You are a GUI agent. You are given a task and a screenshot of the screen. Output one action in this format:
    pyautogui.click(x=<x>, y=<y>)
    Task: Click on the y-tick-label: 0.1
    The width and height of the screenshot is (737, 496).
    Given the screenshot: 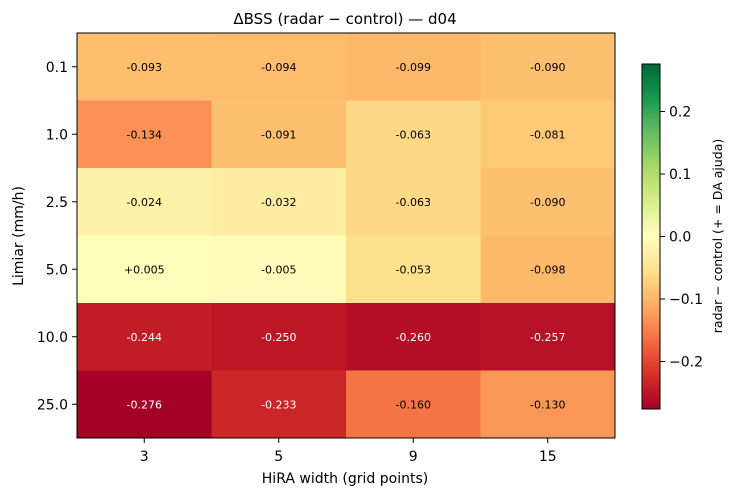 What is the action you would take?
    pyautogui.click(x=57, y=68)
    